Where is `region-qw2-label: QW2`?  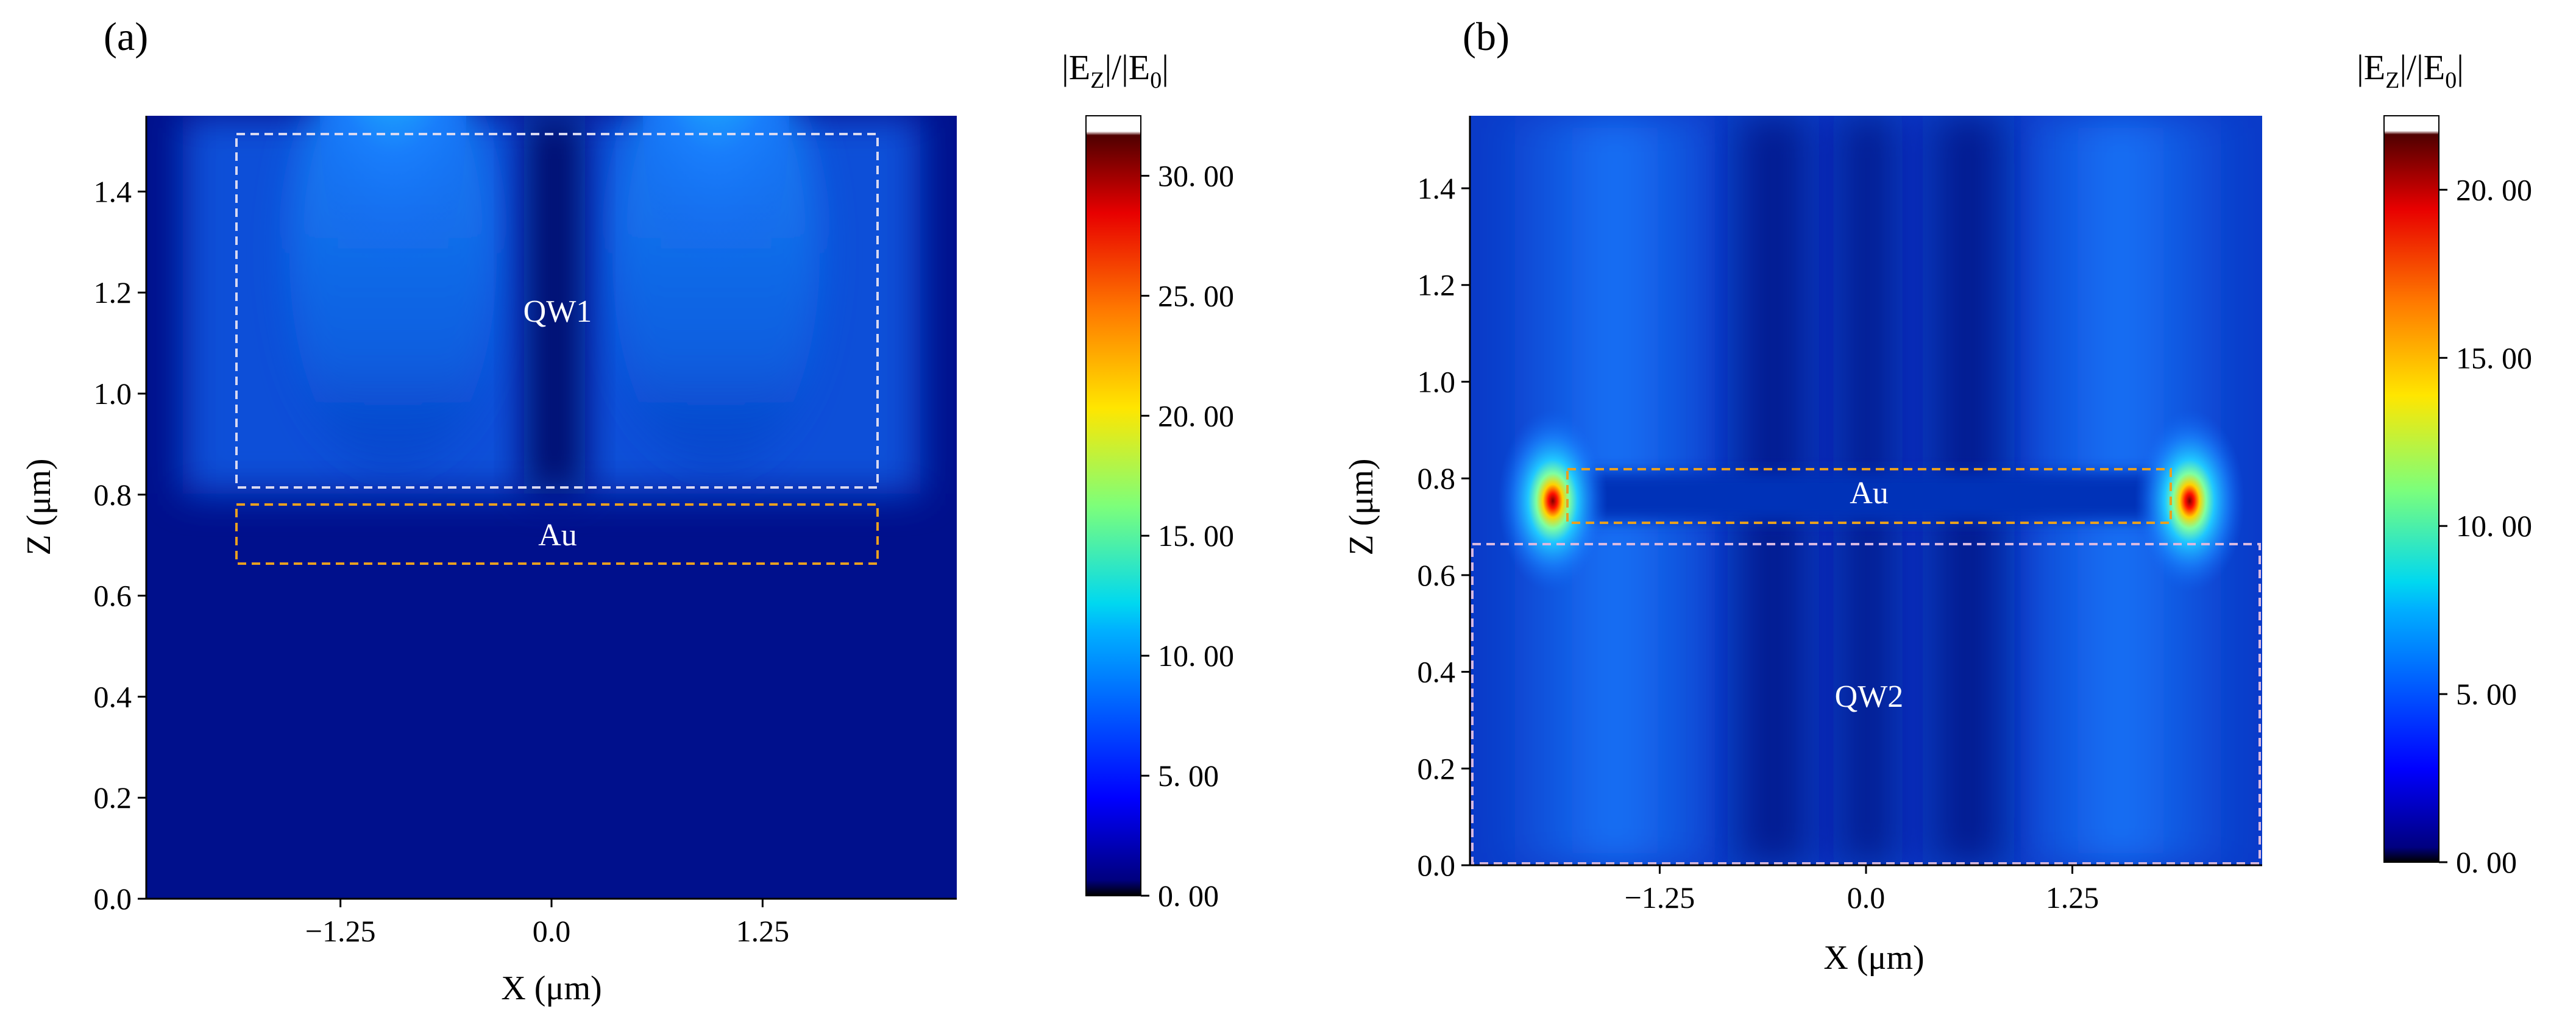 region-qw2-label: QW2 is located at coordinates (1870, 696).